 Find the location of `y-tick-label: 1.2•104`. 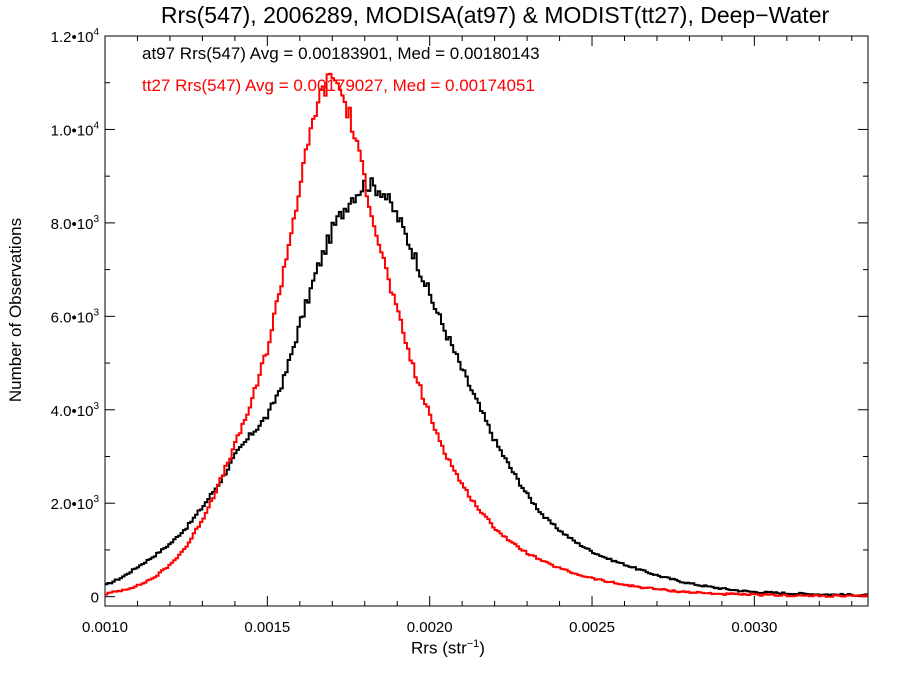

y-tick-label: 1.2•104 is located at coordinates (75, 36).